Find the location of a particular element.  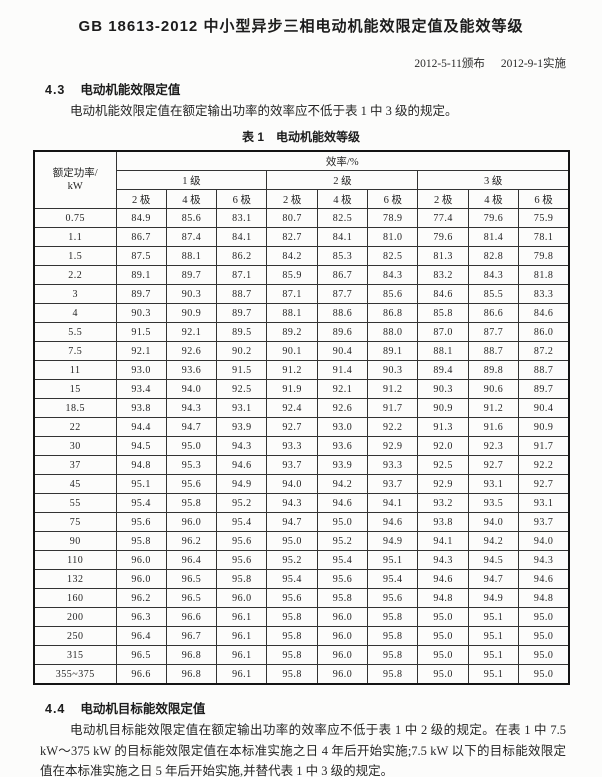

efficiency-value-cell: 88.6 is located at coordinates (342, 313).